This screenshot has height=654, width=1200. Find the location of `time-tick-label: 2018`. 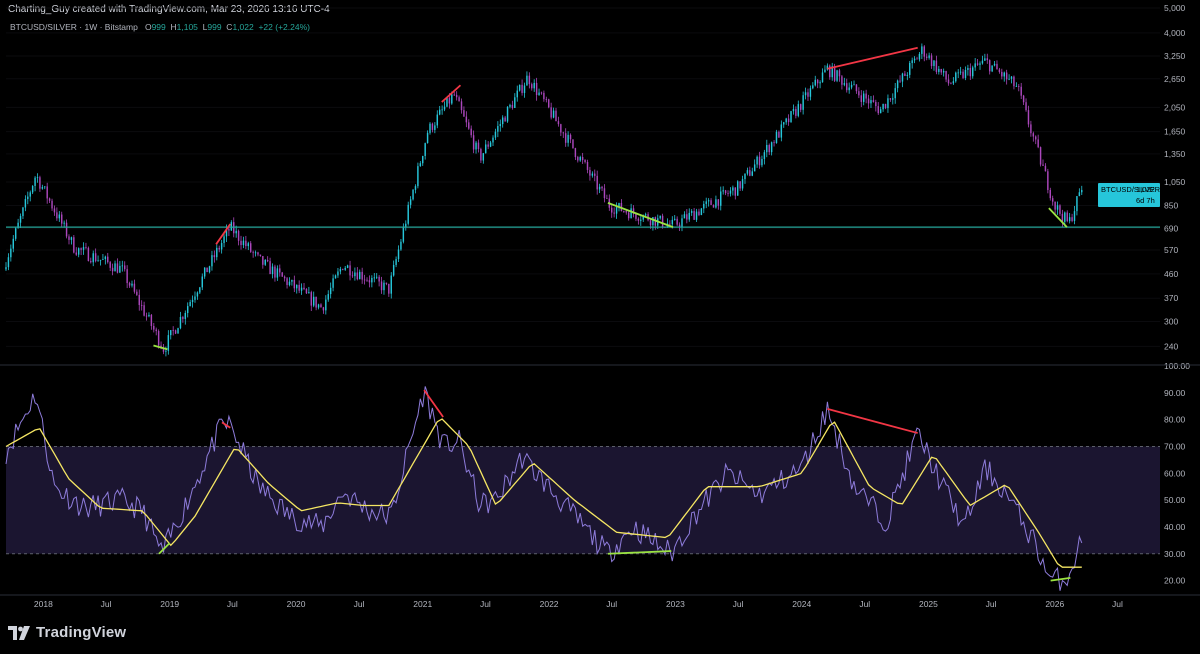

time-tick-label: 2018 is located at coordinates (43, 604).